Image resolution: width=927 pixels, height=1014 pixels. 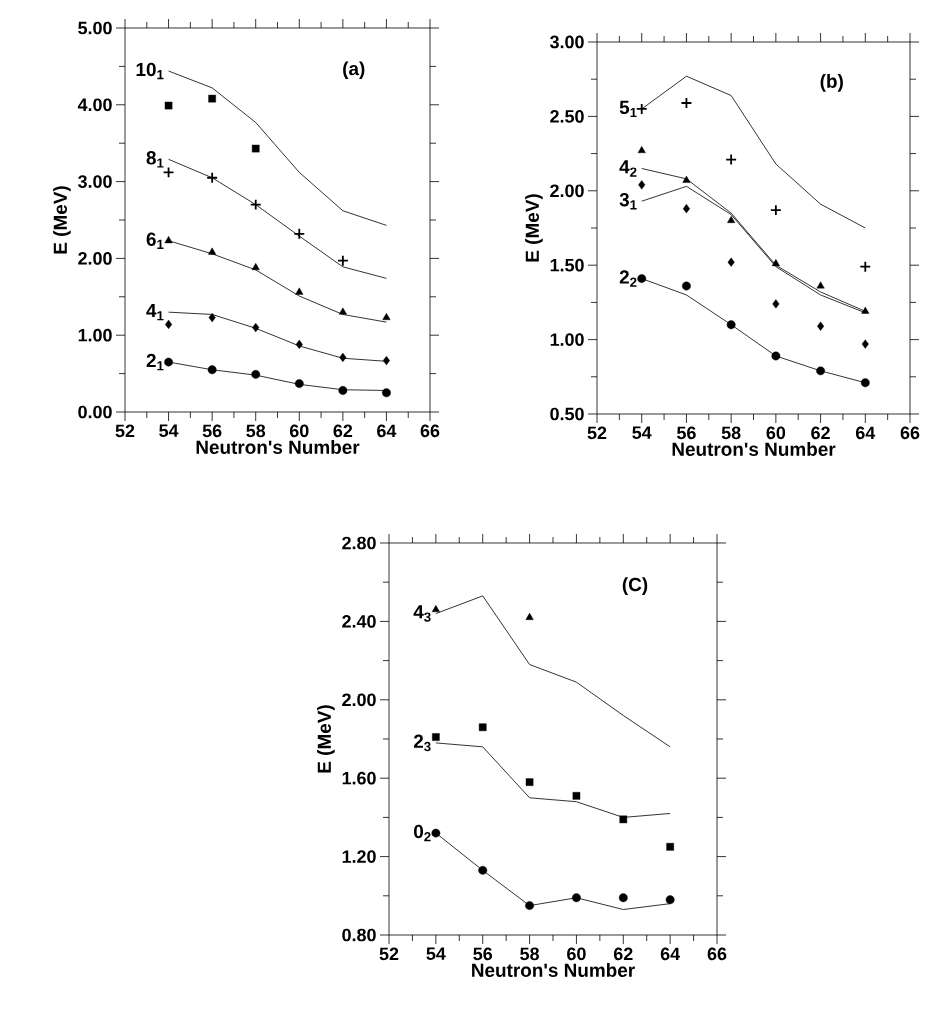 What do you see at coordinates (831, 83) in the screenshot?
I see `annotation: (b)` at bounding box center [831, 83].